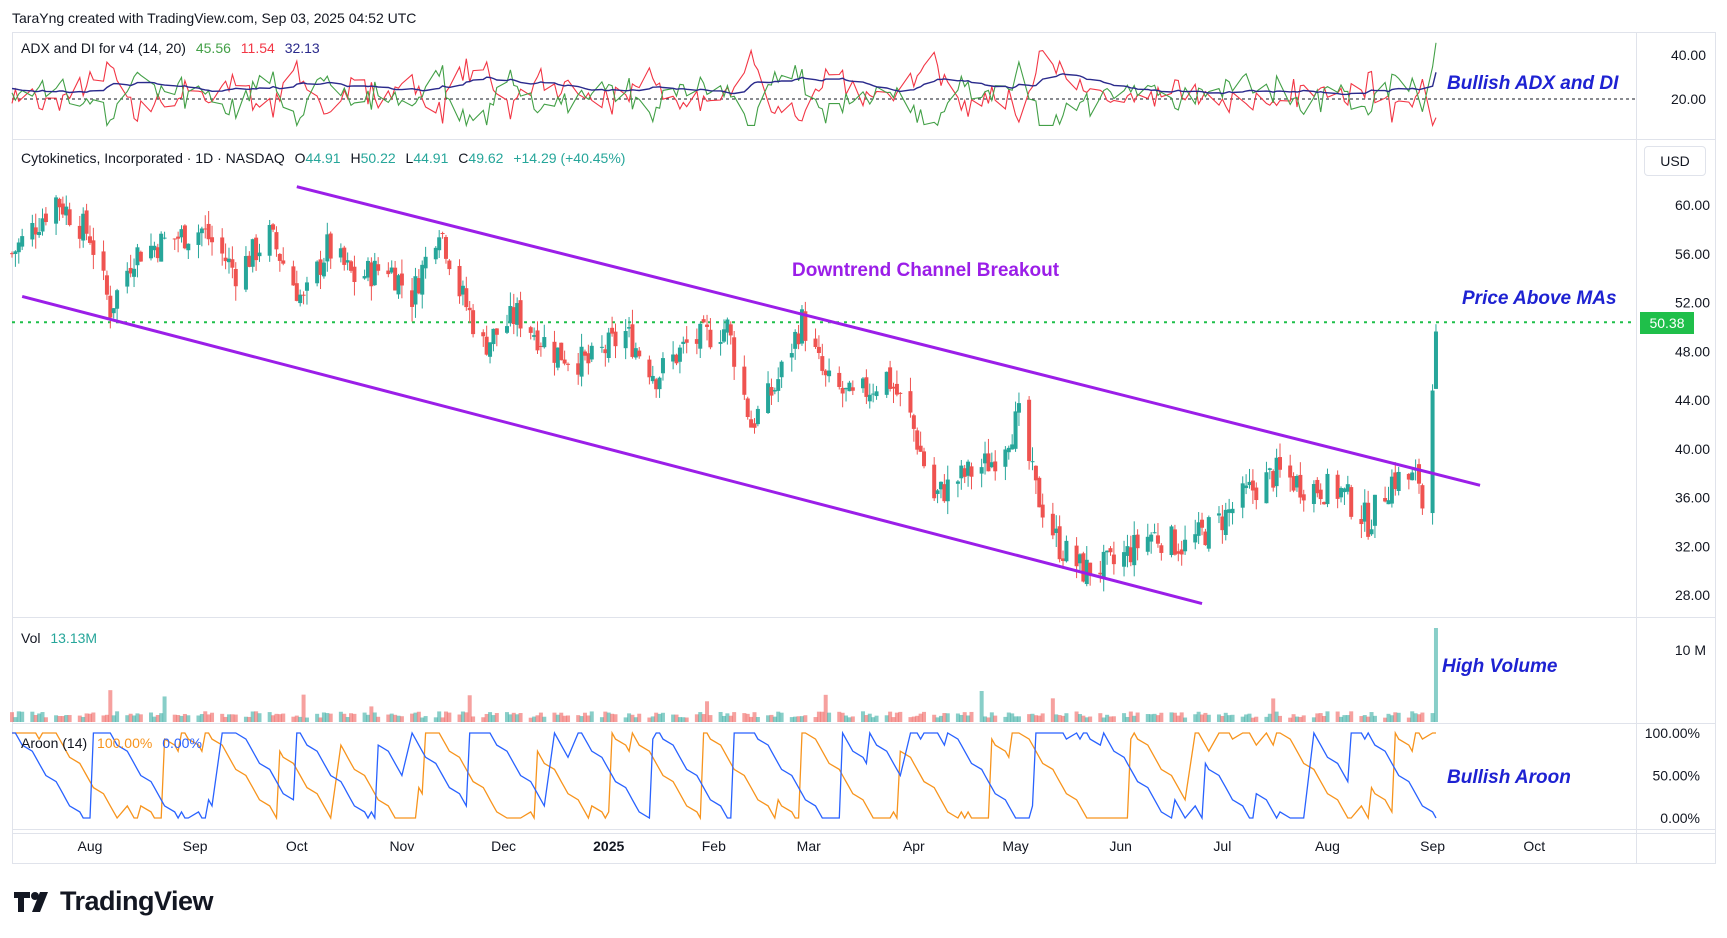  Describe the element at coordinates (1692, 351) in the screenshot. I see `price-axis-tick: 48.00` at that location.